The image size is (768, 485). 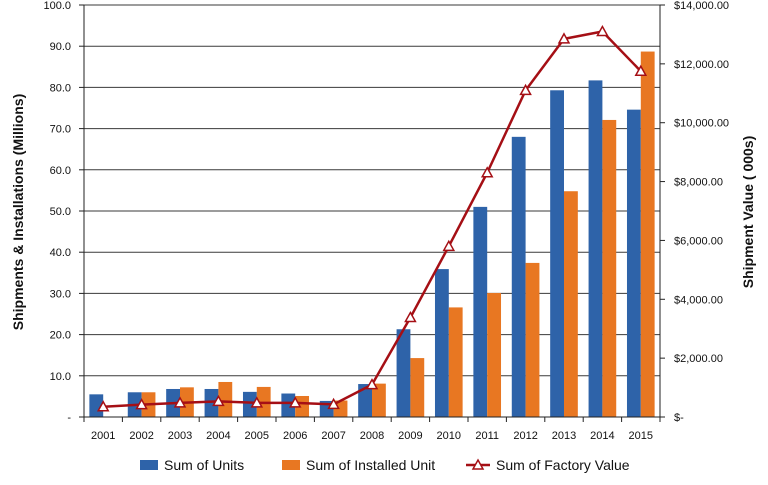 What do you see at coordinates (60, 377) in the screenshot?
I see `left-tick-label: 10.0` at bounding box center [60, 377].